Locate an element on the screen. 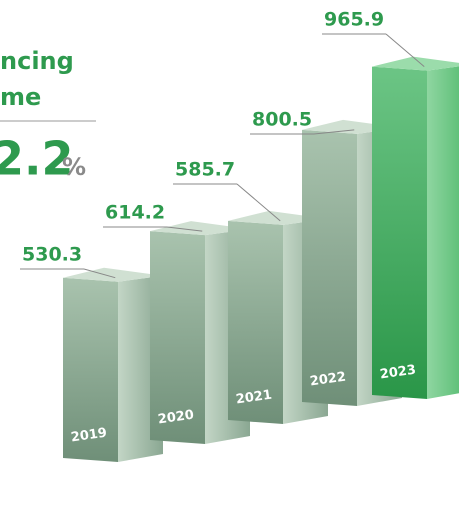 Image resolution: width=459 pixels, height=515 pixels. value-label: 614.2 is located at coordinates (135, 213).